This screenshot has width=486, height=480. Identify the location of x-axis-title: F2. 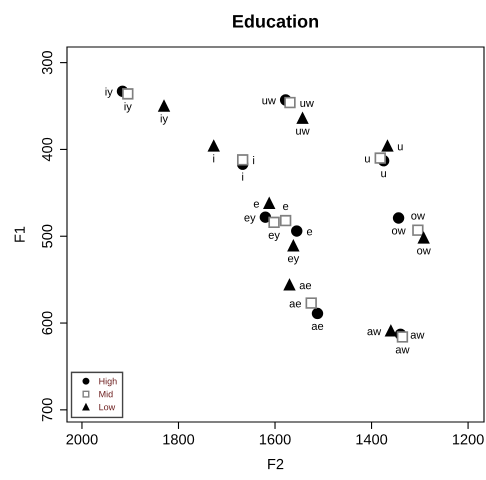
(276, 464).